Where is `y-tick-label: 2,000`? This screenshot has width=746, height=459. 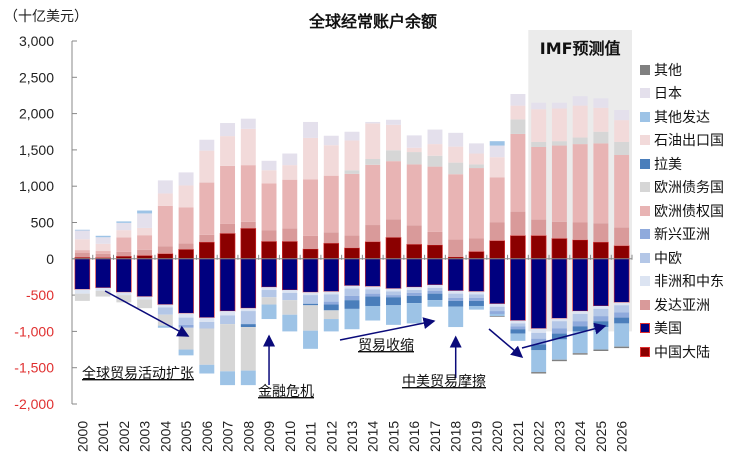 y-tick-label: 2,000 is located at coordinates (36, 114).